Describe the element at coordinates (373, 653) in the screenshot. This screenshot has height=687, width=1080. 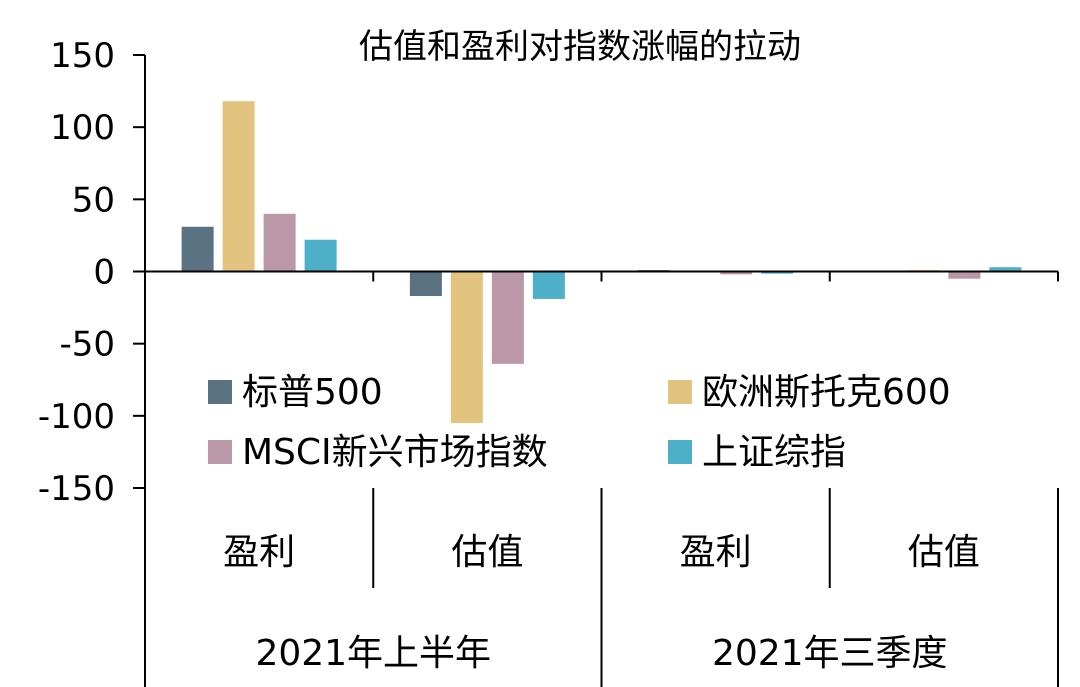
I see `group-label: 2021年上半年` at that location.